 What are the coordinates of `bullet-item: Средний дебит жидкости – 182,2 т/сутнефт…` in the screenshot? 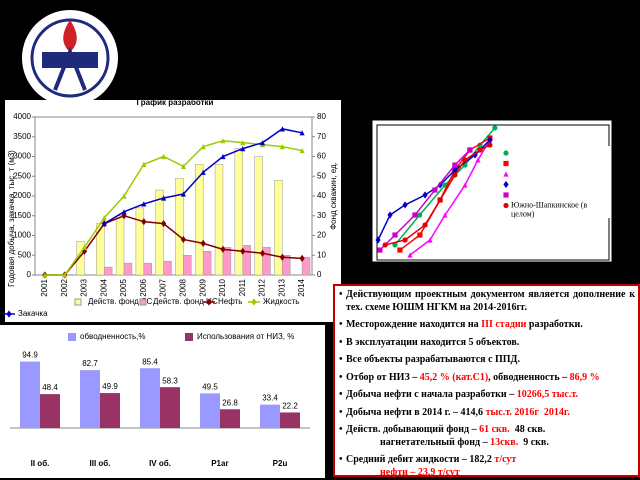 It's located at (487, 466).